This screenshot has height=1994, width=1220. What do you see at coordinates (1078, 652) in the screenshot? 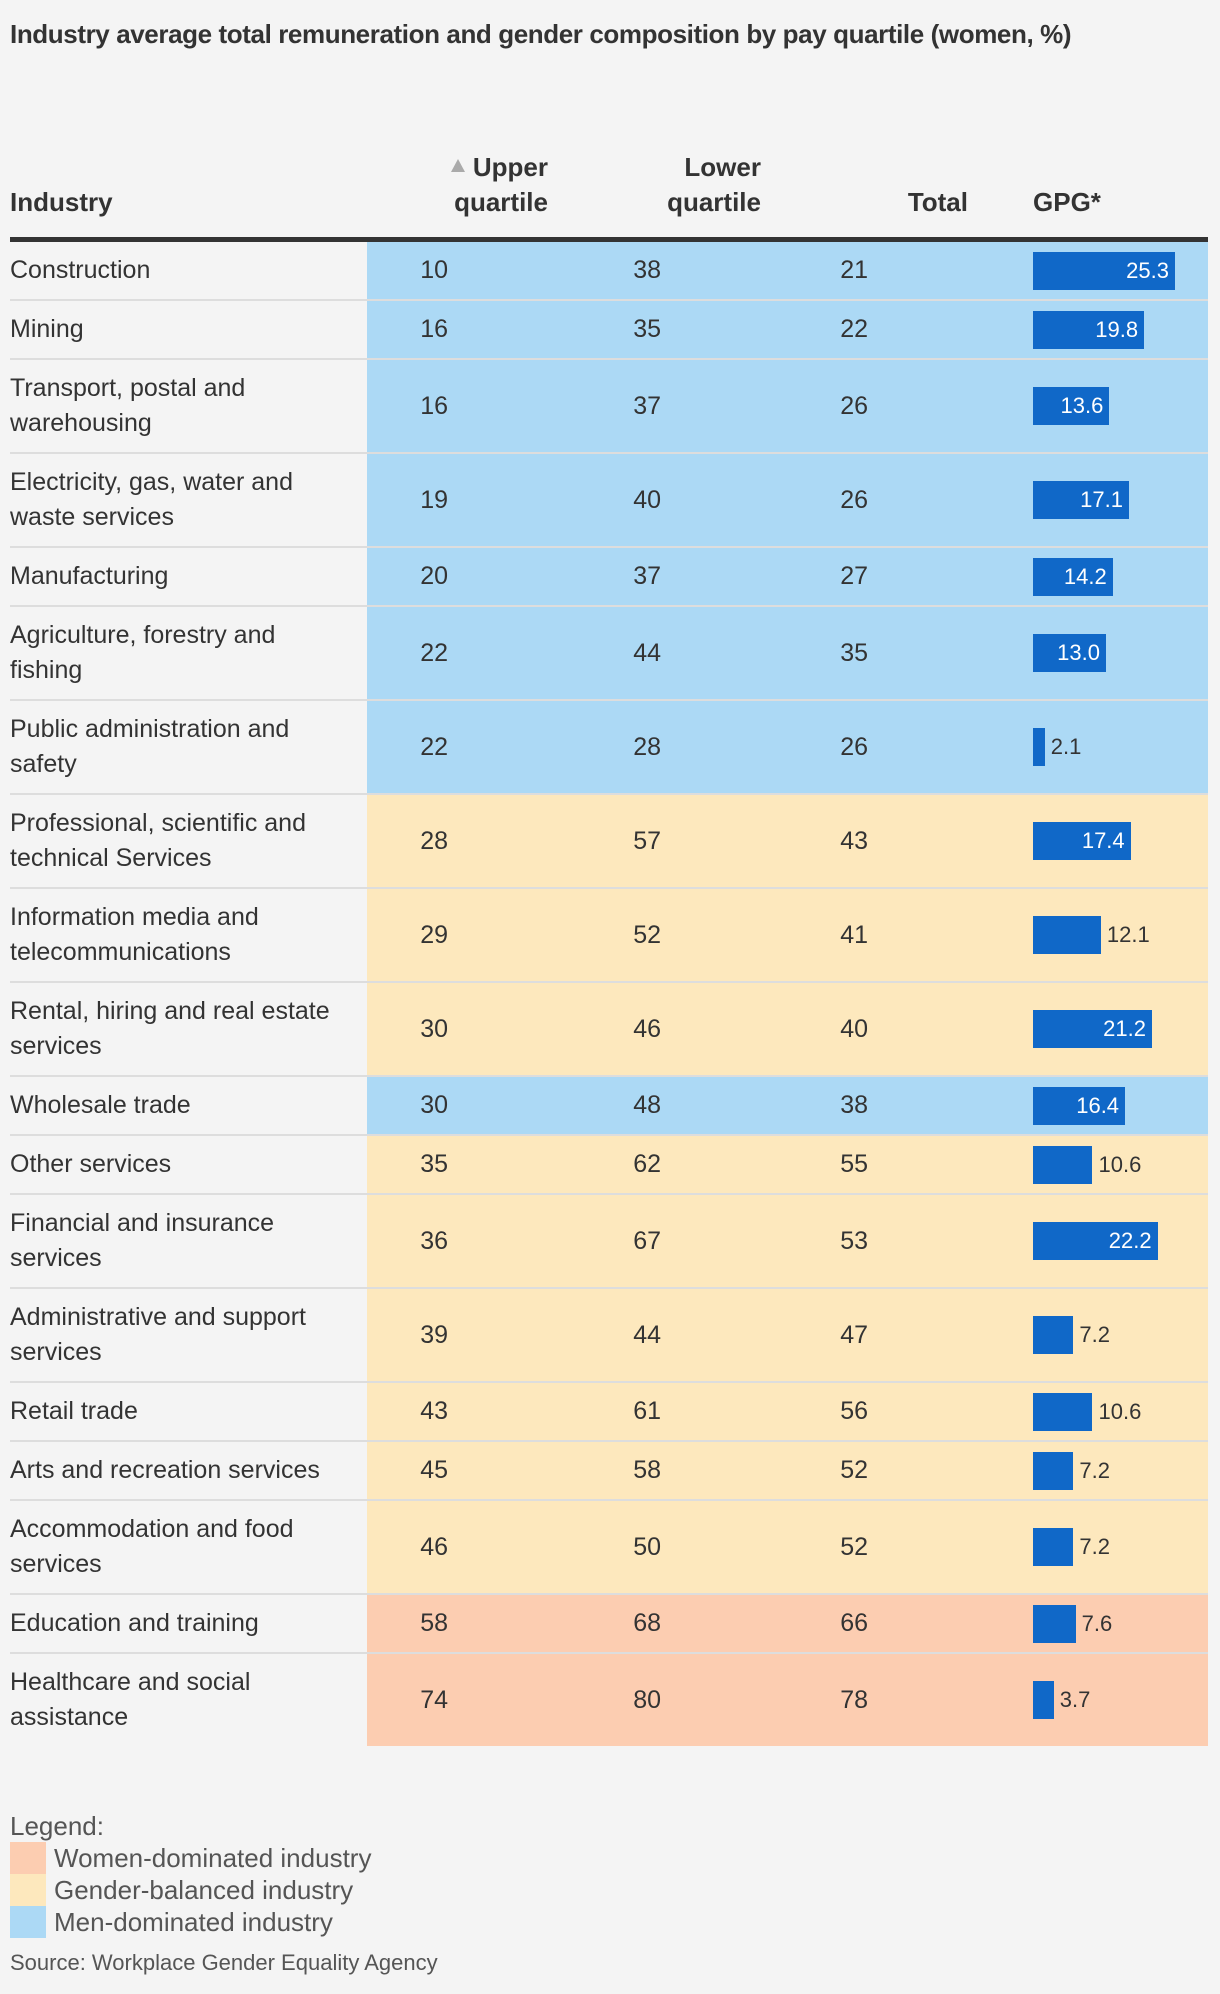
I see `gpg-label: 13.0` at bounding box center [1078, 652].